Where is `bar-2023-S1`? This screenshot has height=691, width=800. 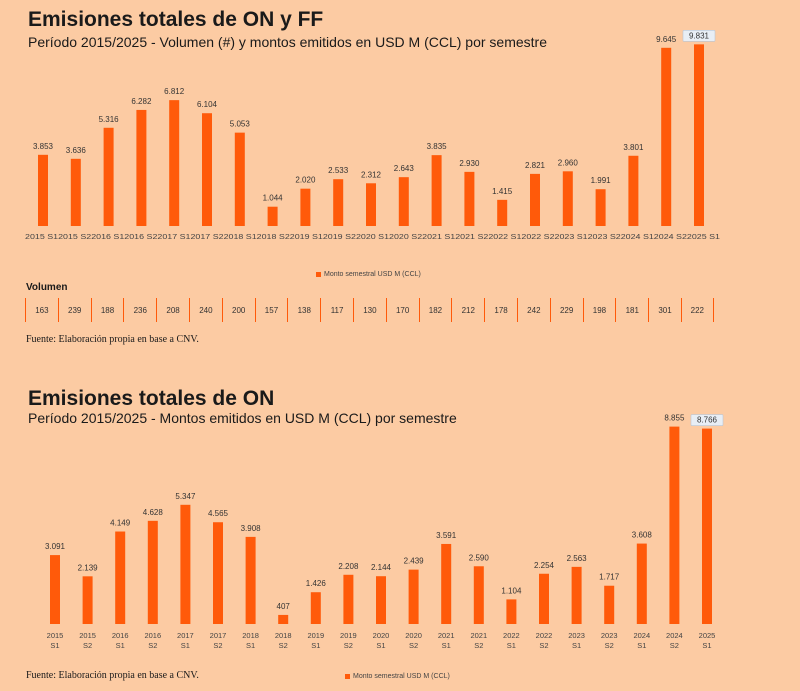
bar-2023-S1 is located at coordinates (567, 198).